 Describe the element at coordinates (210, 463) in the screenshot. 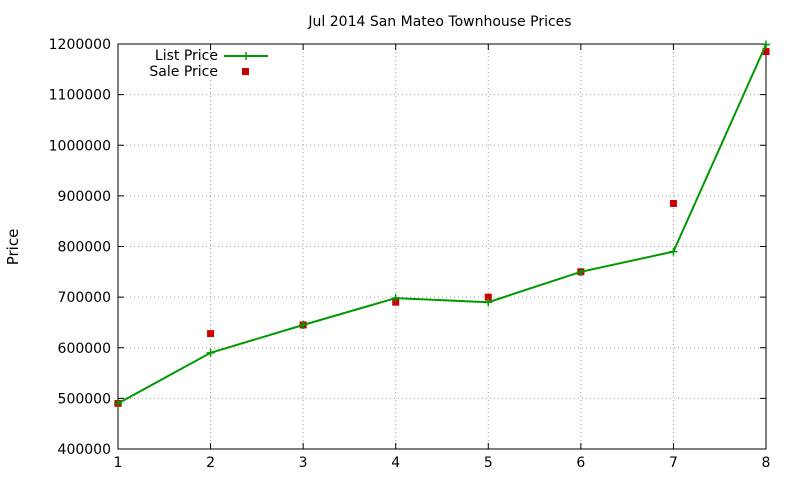

I see `x-tick-label: 2` at that location.